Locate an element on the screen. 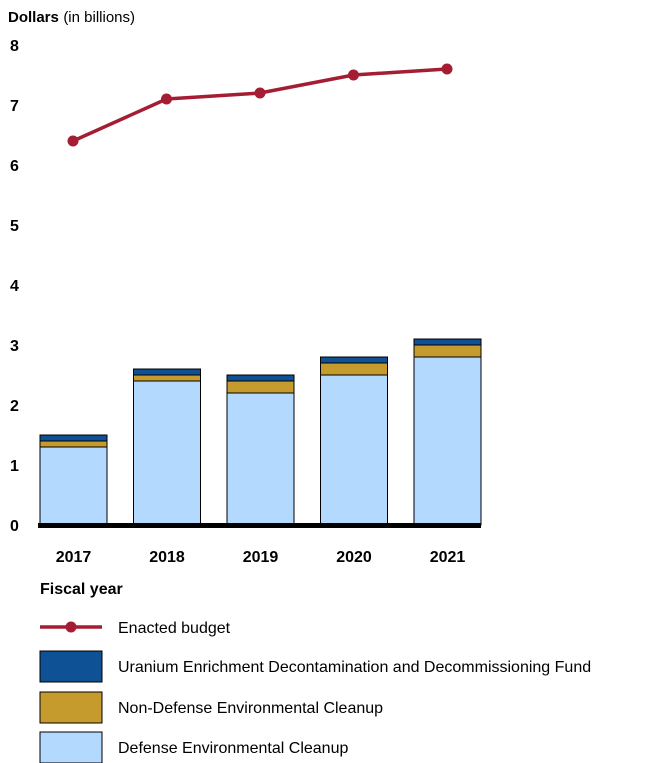 This screenshot has width=670, height=763. y-axis-ticks: 0 1 2 3 4 5 6 7 8 is located at coordinates (14, 286).